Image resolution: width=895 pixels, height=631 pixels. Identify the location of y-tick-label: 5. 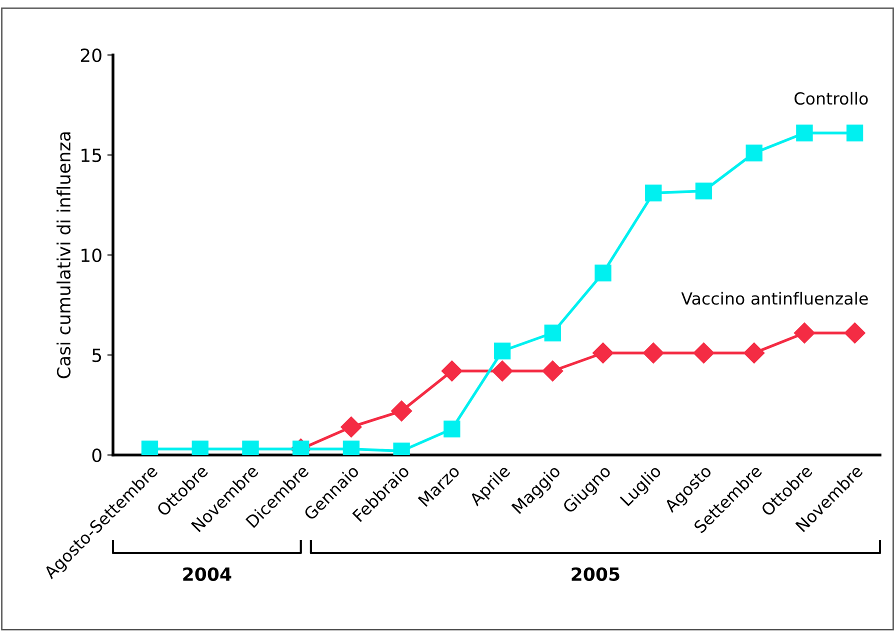
(97, 355).